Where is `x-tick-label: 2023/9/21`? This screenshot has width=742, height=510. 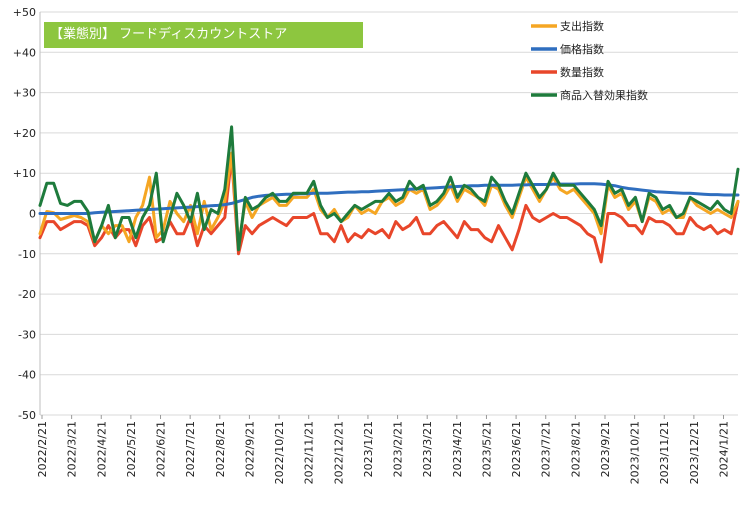 x-tick-label: 2023/9/21 is located at coordinates (605, 449).